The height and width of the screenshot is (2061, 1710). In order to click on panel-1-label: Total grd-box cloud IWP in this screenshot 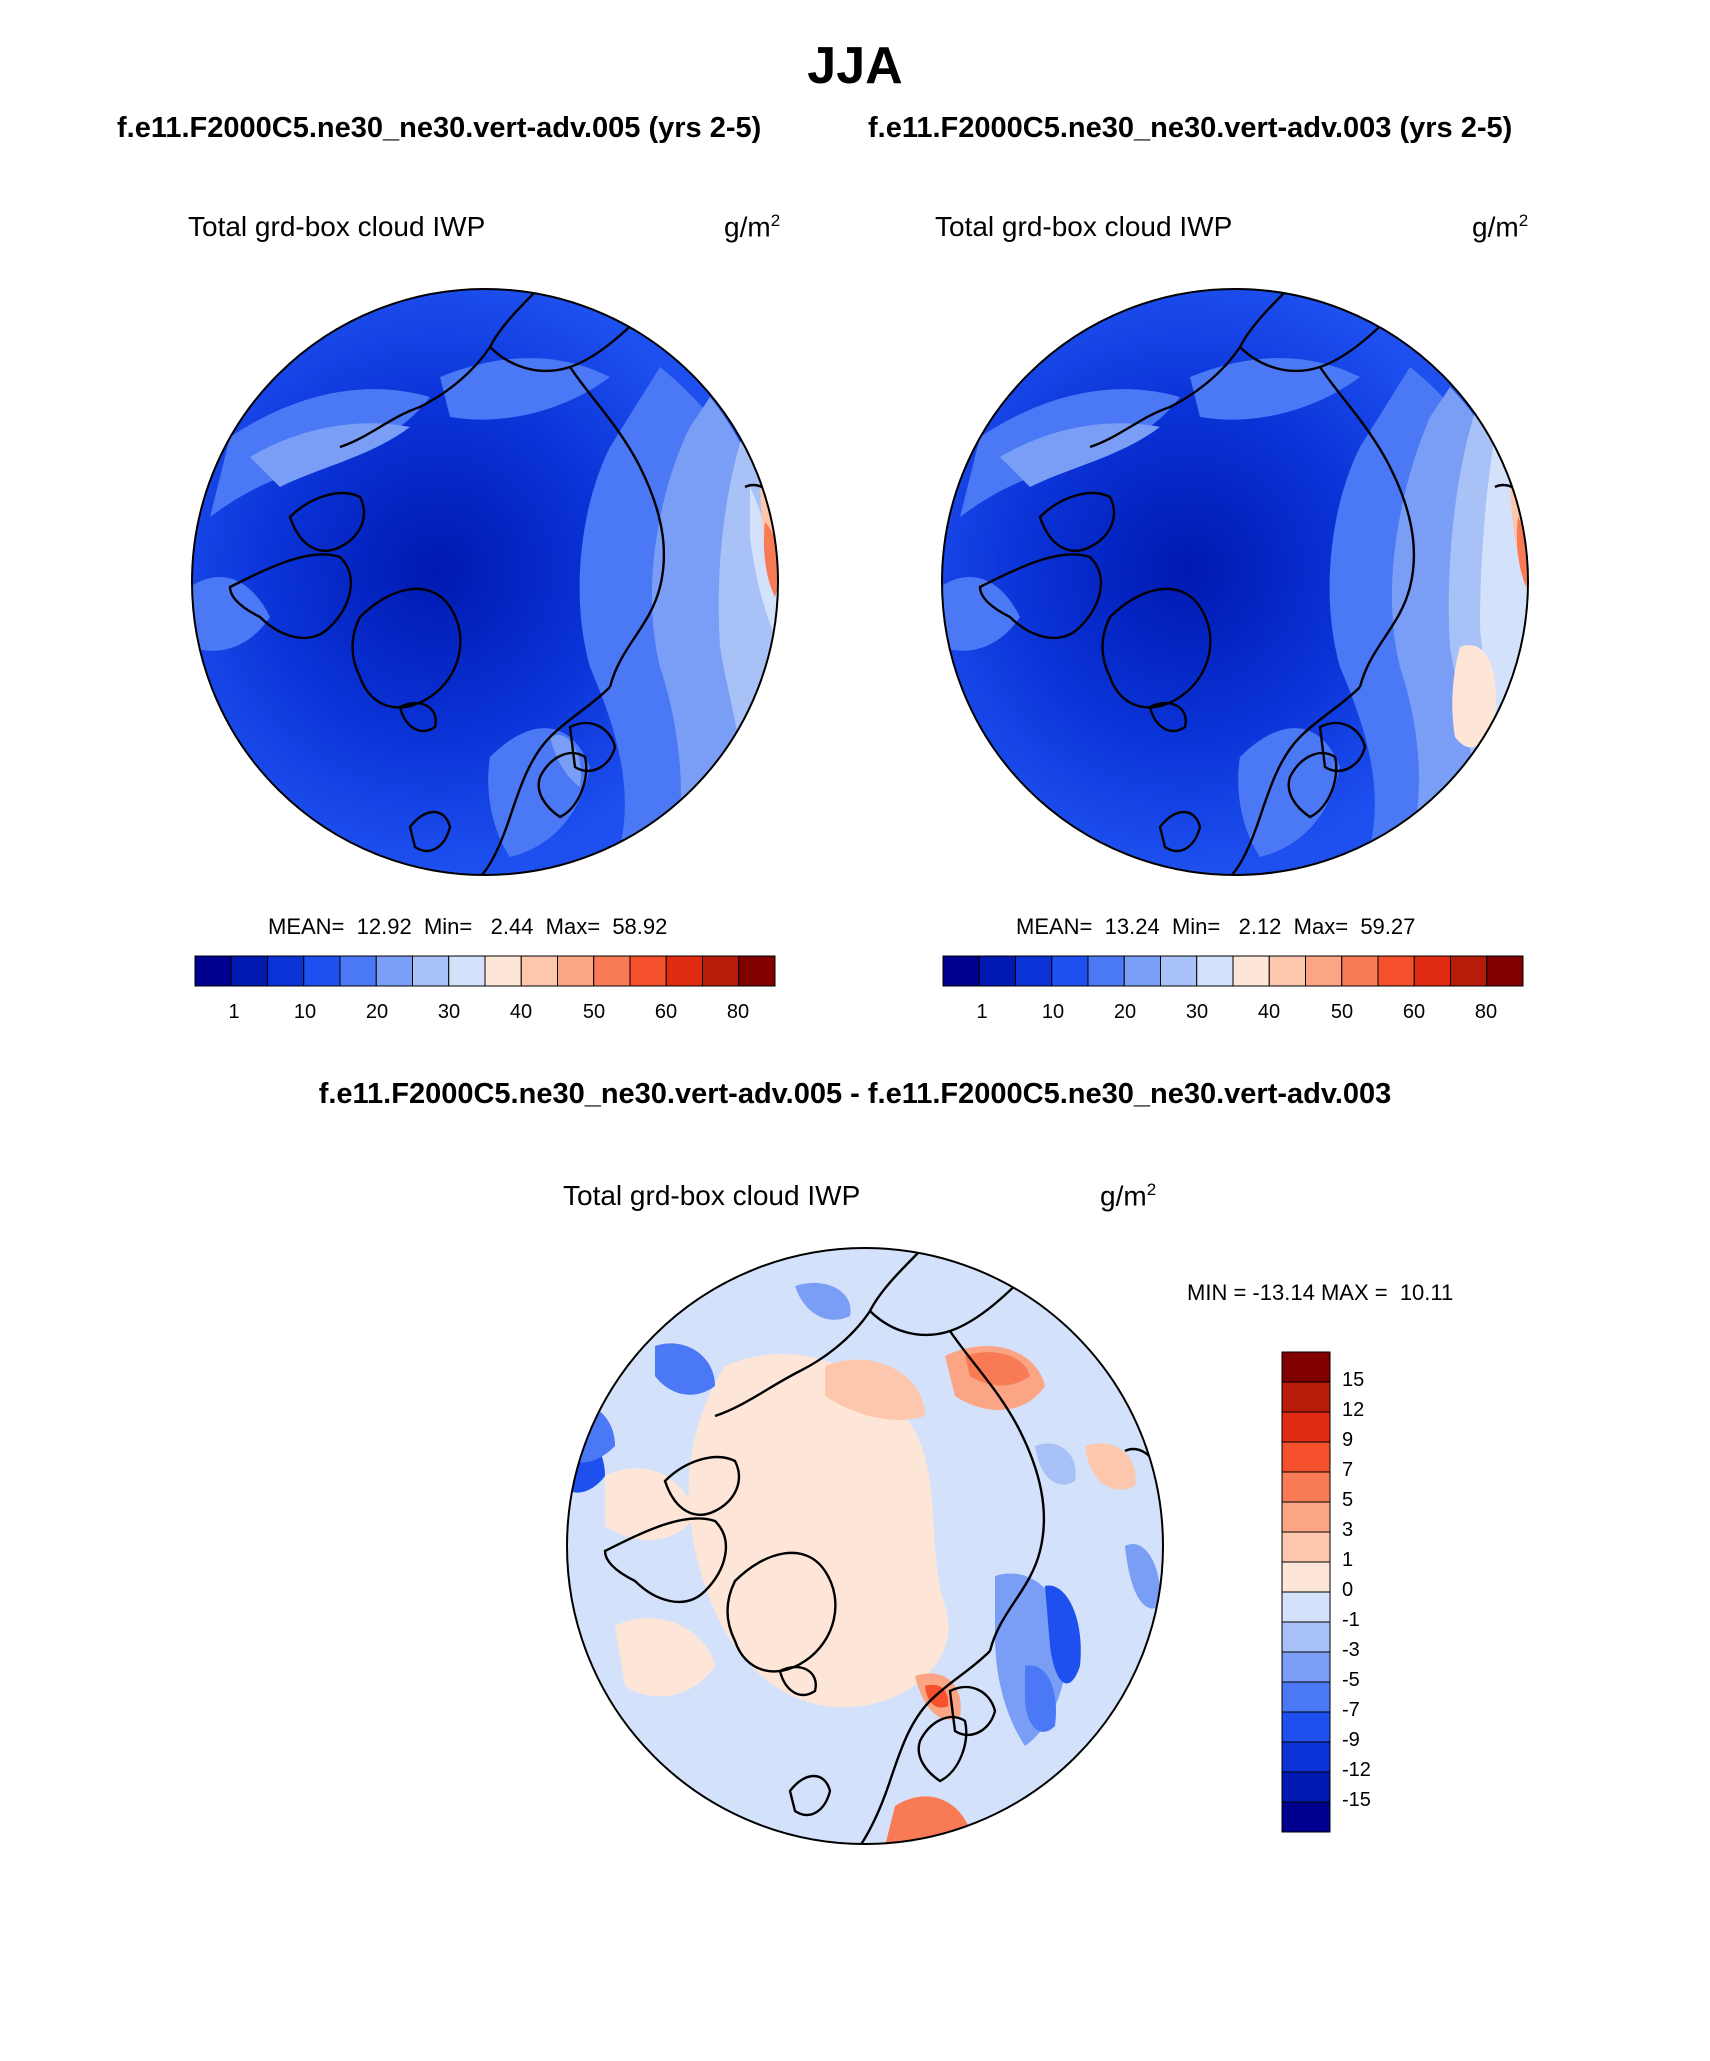, I will do `click(337, 226)`.